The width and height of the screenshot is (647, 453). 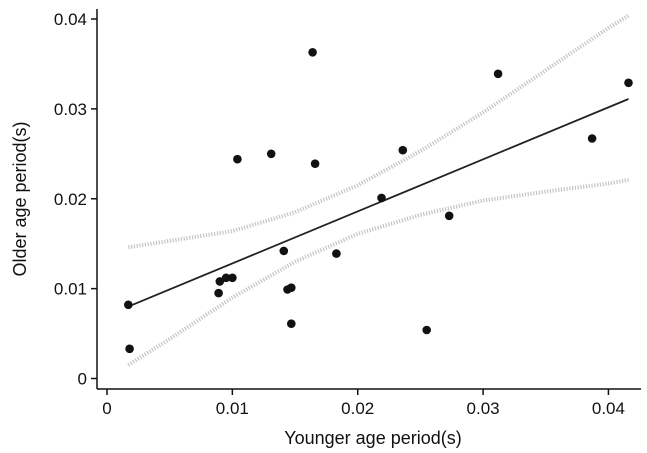 I want to click on y-tick-label: 0.03, so click(x=70, y=109).